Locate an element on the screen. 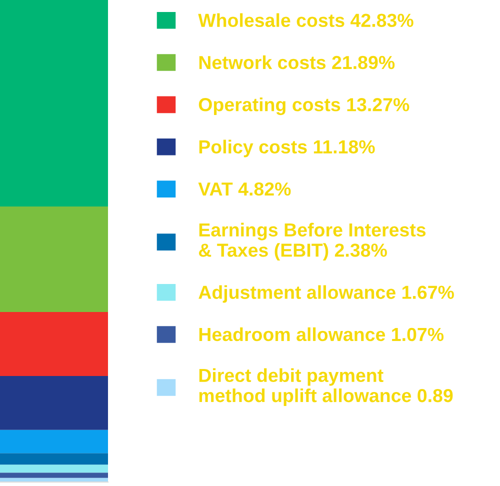  legend-label: Adjustment allowance 1.67% is located at coordinates (326, 294).